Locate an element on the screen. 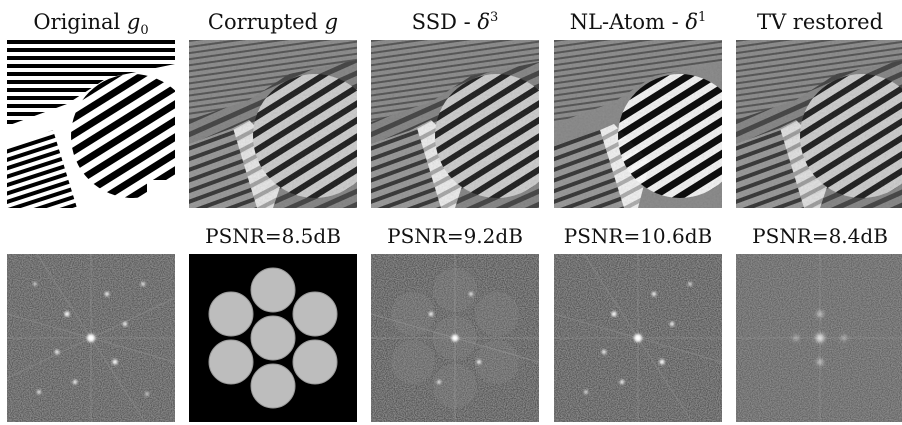 This screenshot has height=425, width=902. corrupted-image is located at coordinates (273, 124).